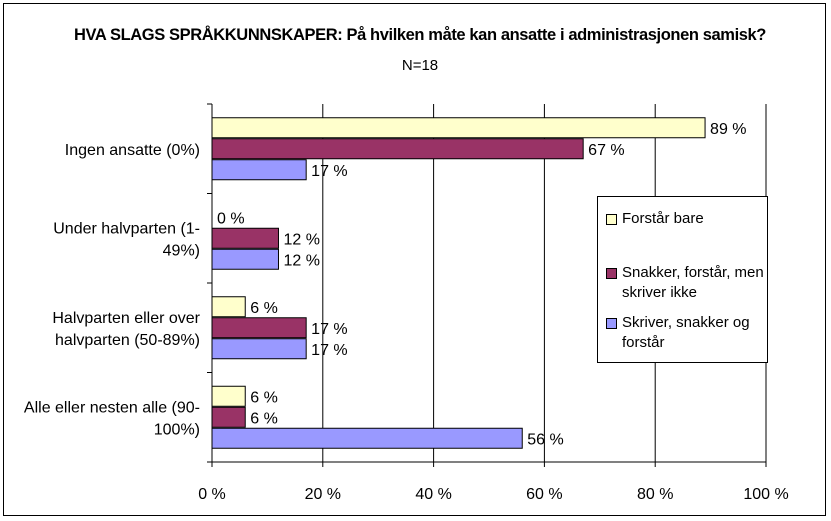  Describe the element at coordinates (329, 171) in the screenshot. I see `data-label-skriver-snakker-og-forst-r-cat-1: 17 %` at that location.